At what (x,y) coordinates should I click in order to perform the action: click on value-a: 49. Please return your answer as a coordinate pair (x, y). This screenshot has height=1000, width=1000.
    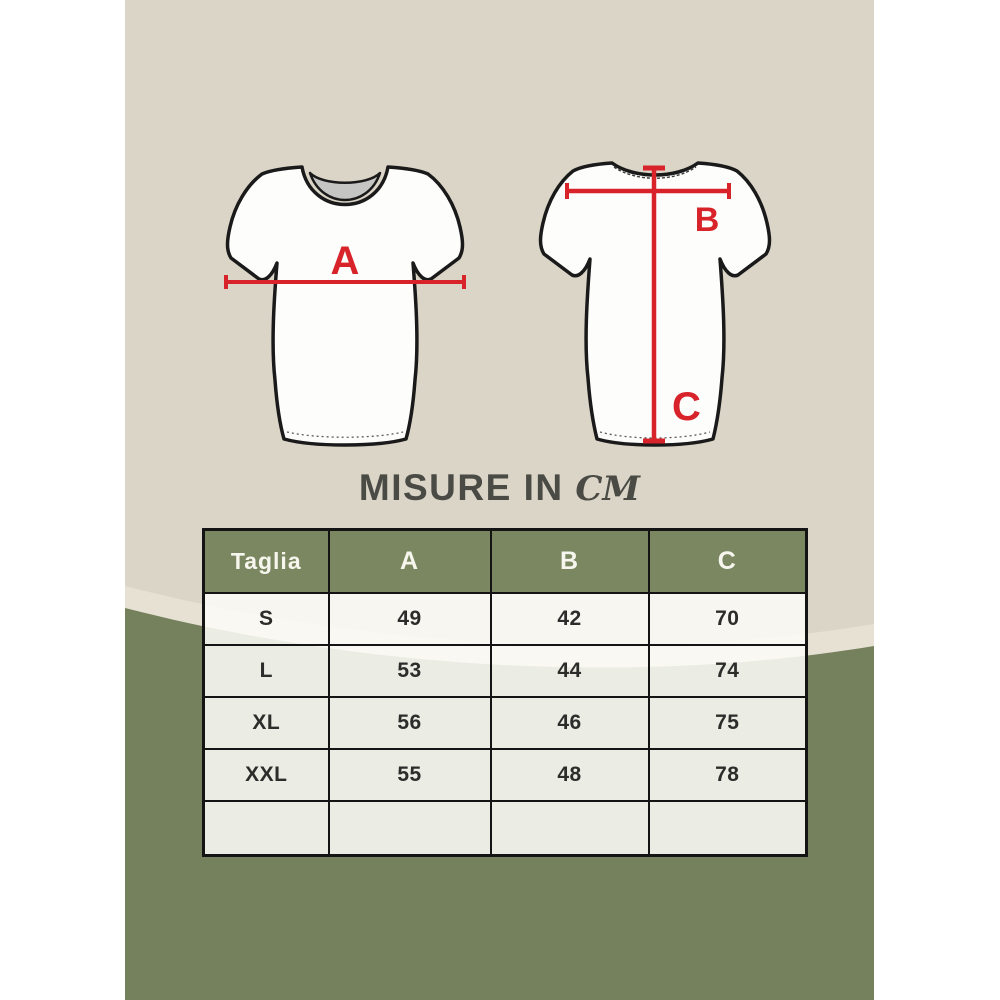
    Looking at the image, I should click on (409, 618).